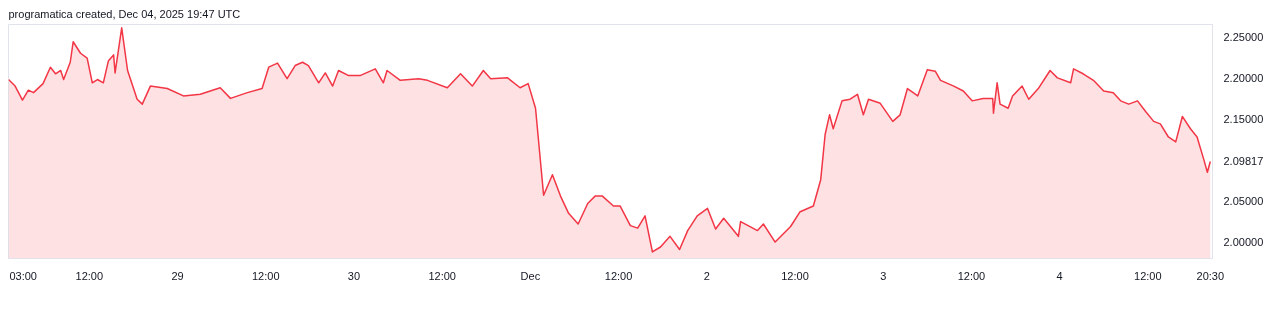  What do you see at coordinates (1243, 242) in the screenshot?
I see `y-tick-label: 2.00000` at bounding box center [1243, 242].